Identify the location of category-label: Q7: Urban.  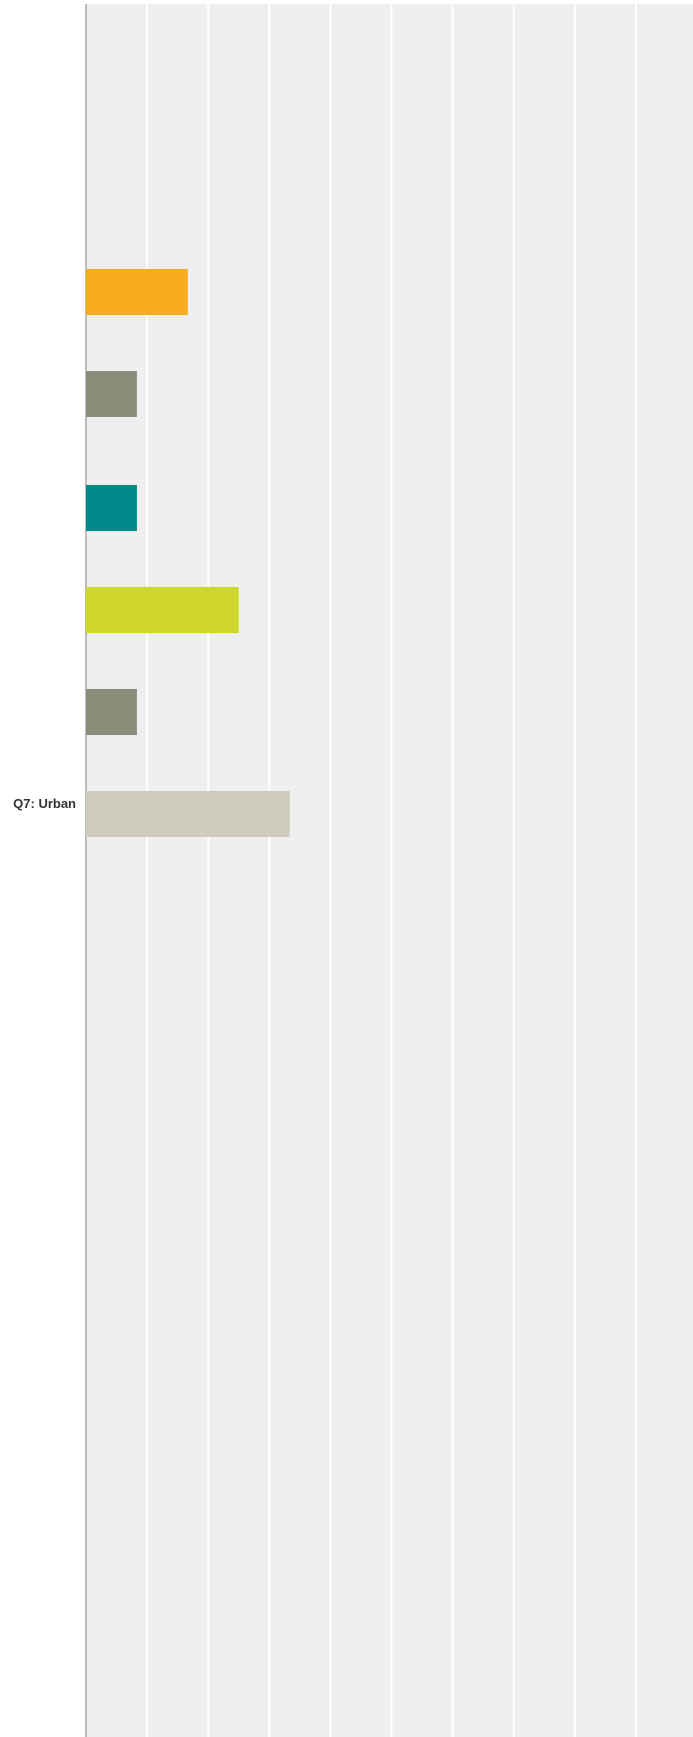
(44, 803).